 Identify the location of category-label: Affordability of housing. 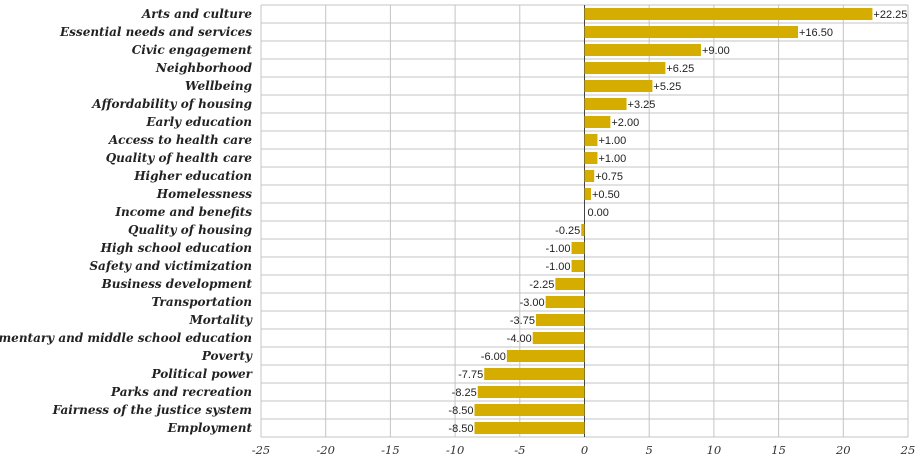
(171, 104).